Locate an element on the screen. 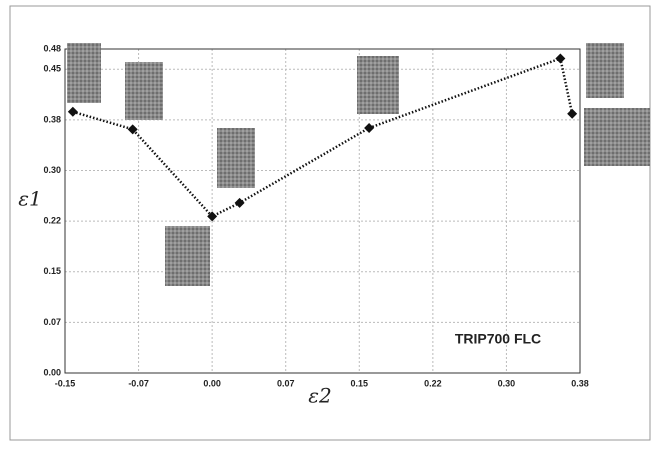 The height and width of the screenshot is (449, 660). y-axis-label: ε1 is located at coordinates (29, 199).